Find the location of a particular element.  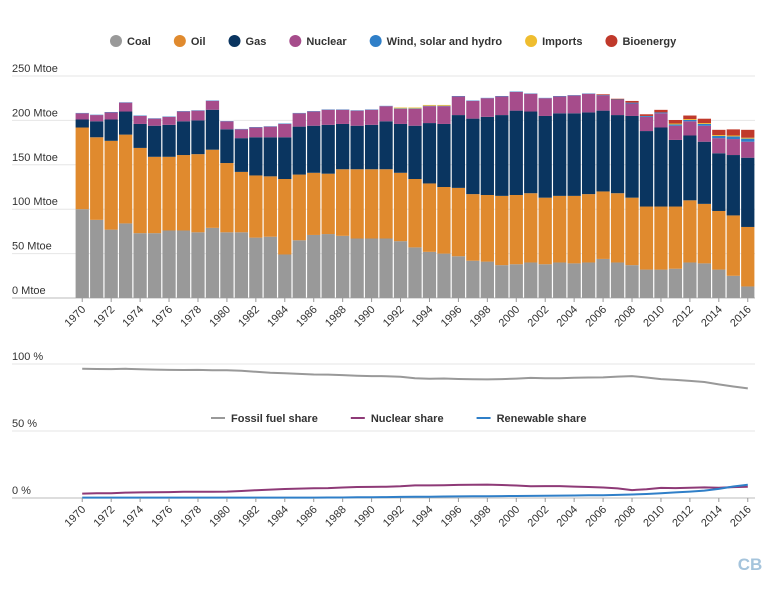

bar-bioenergy-2016 is located at coordinates (748, 133).